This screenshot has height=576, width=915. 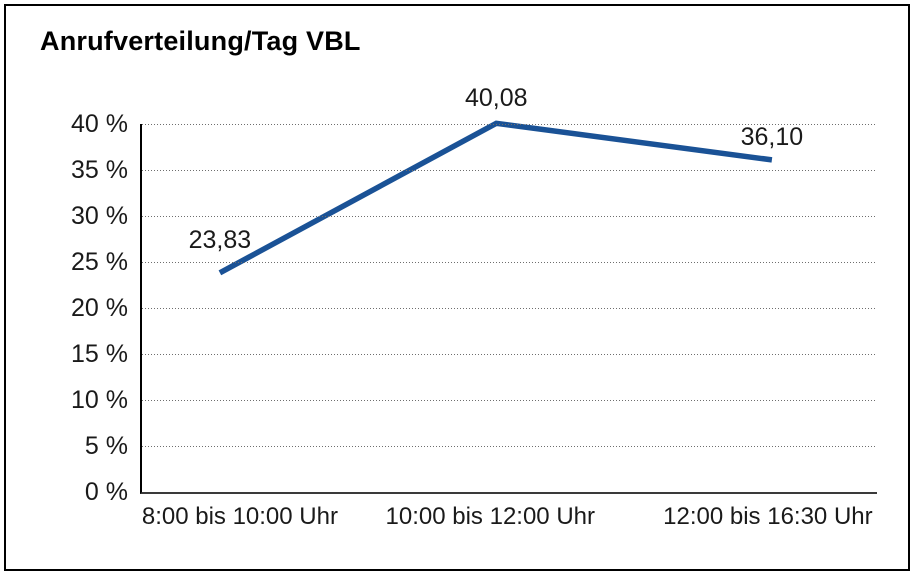 What do you see at coordinates (496, 98) in the screenshot?
I see `data-point-label: 40,08` at bounding box center [496, 98].